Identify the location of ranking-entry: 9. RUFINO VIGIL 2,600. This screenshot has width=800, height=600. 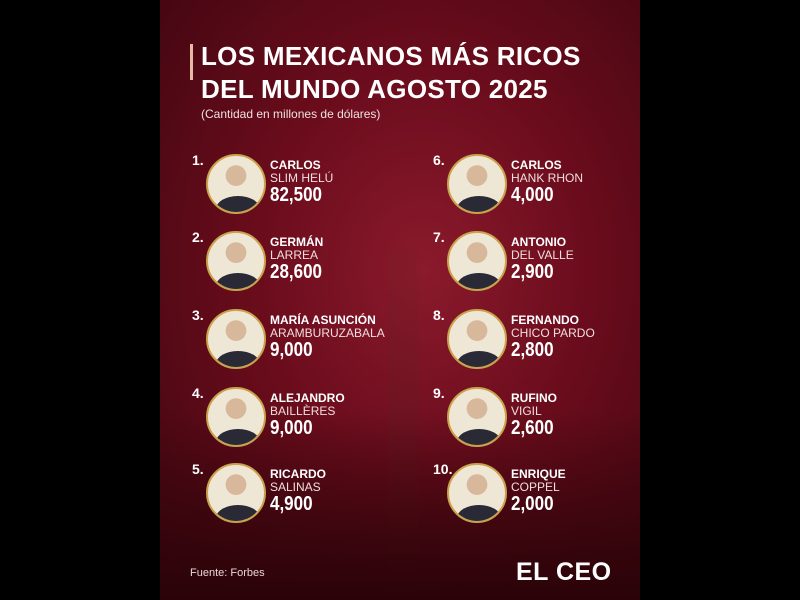
(536, 418).